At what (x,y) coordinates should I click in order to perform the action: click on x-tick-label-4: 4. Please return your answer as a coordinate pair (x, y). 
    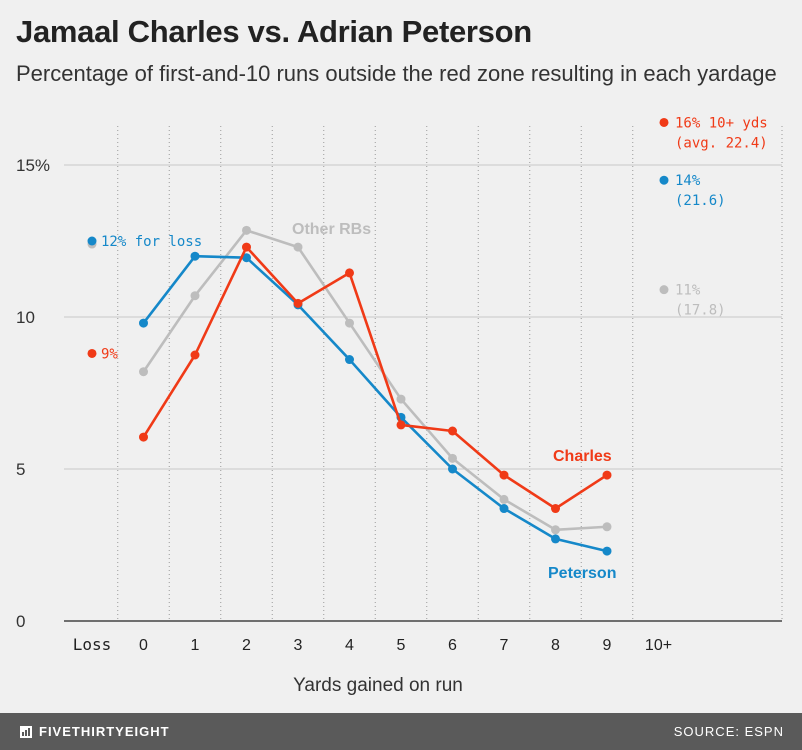
    Looking at the image, I should click on (349, 645).